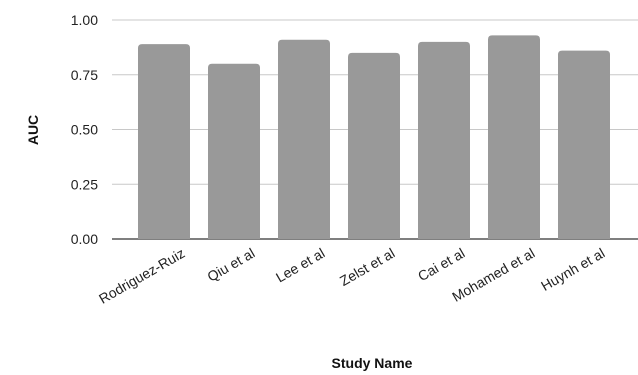 The image size is (638, 375). What do you see at coordinates (441, 265) in the screenshot?
I see `x-tick-label: Cai et al` at bounding box center [441, 265].